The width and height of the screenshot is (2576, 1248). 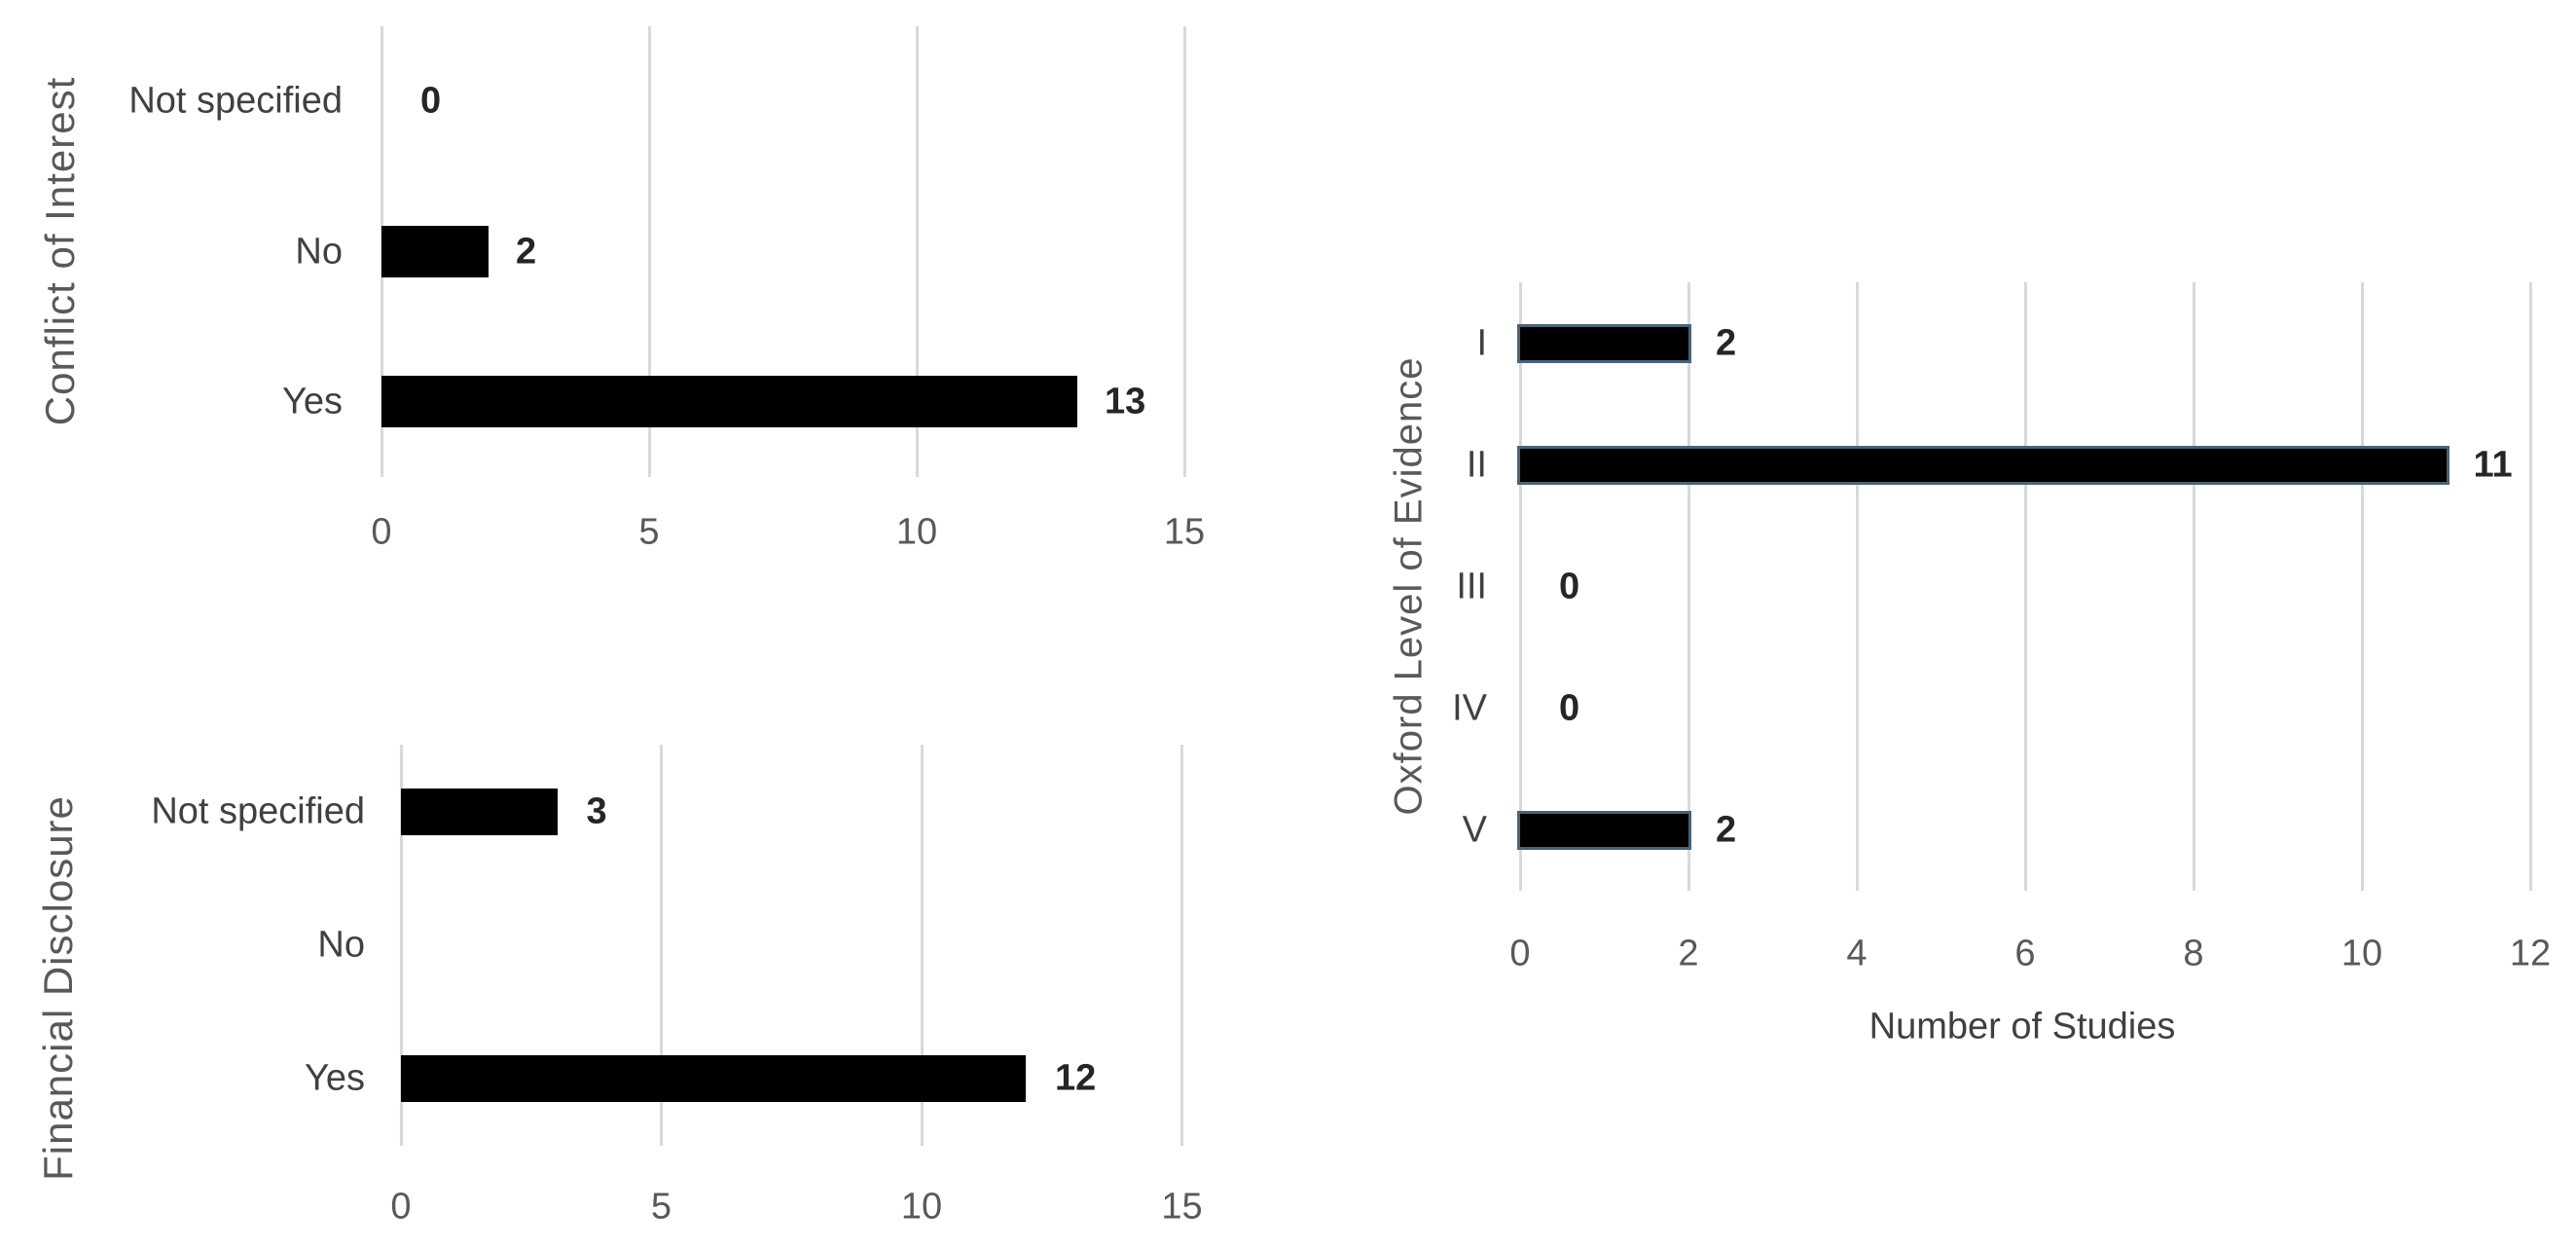 What do you see at coordinates (2530, 953) in the screenshot?
I see `x-tick-label: 12` at bounding box center [2530, 953].